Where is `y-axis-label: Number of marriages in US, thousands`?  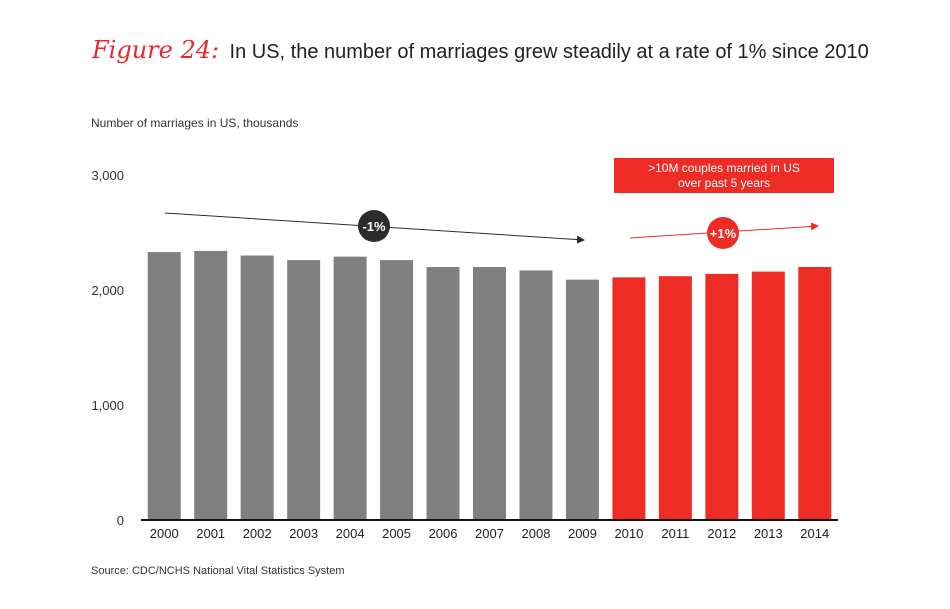
y-axis-label: Number of marriages in US, thousands is located at coordinates (195, 123).